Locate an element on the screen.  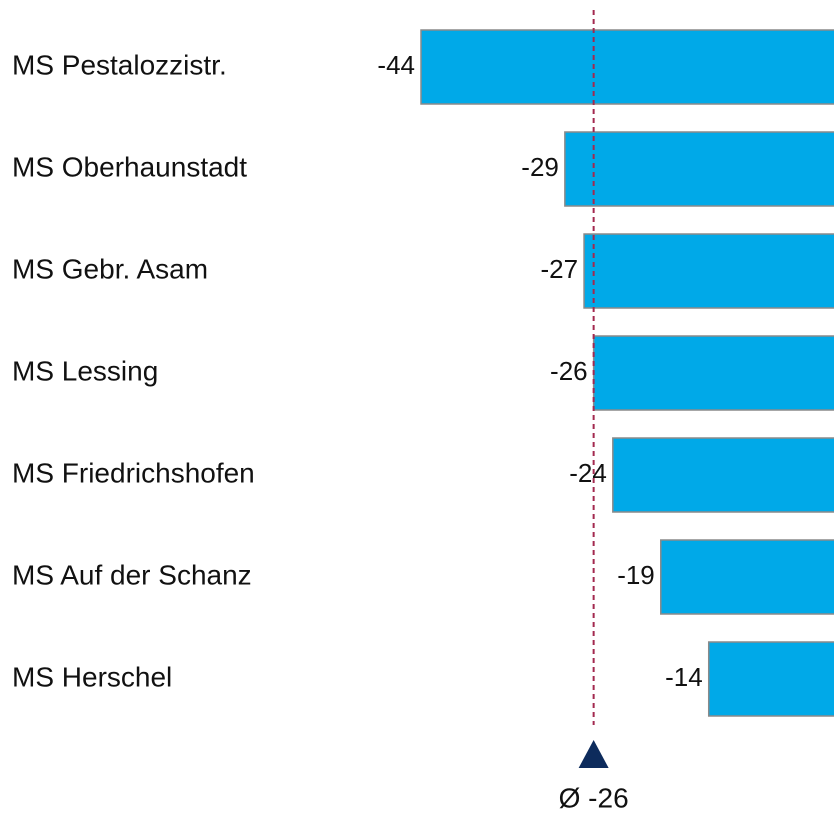
value-label: -24 is located at coordinates (588, 473).